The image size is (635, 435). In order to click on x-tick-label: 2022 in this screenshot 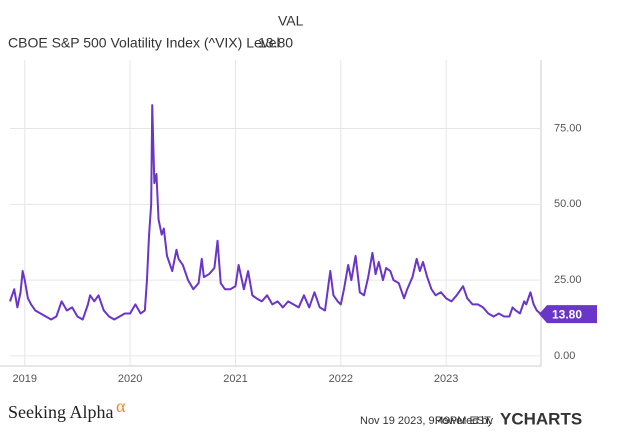, I will do `click(341, 379)`.